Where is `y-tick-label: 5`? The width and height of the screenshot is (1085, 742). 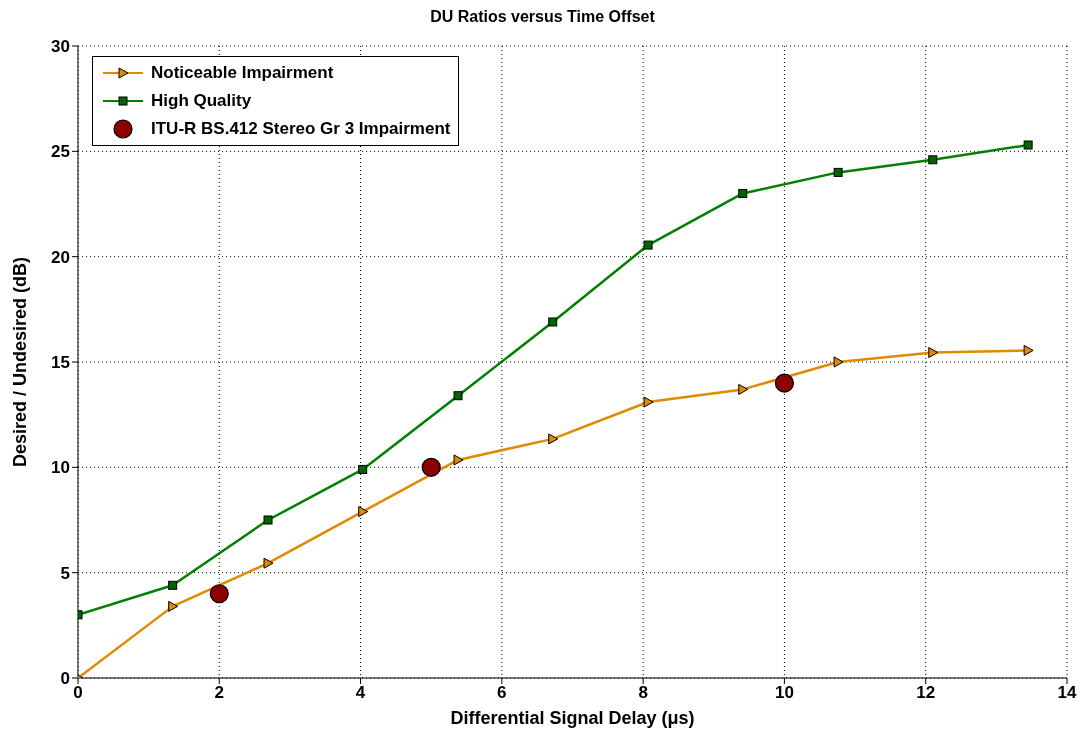
y-tick-label: 5 is located at coordinates (65, 573).